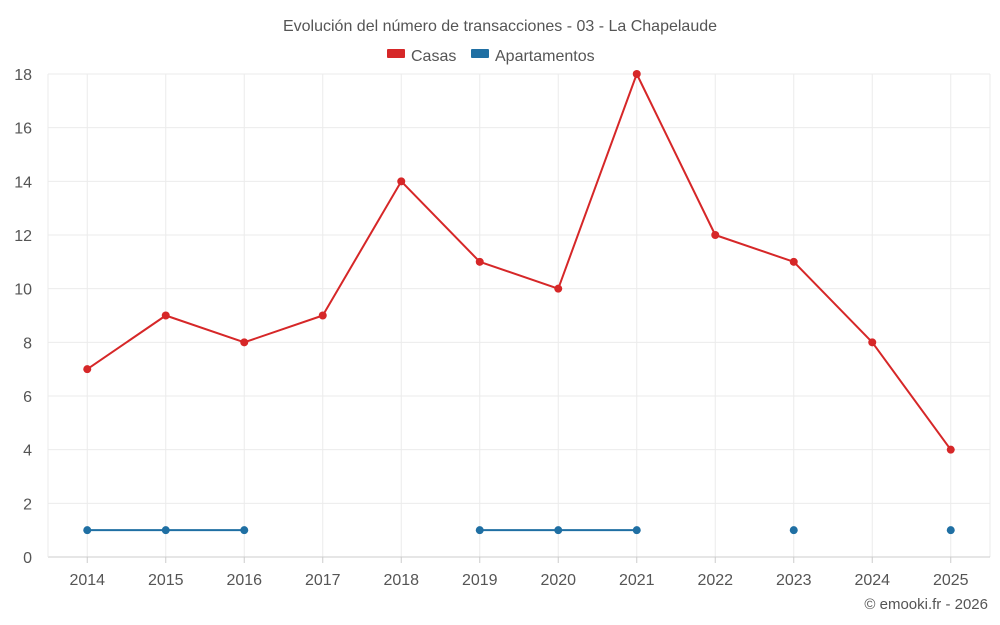 This screenshot has height=625, width=1000. I want to click on x-tick-label: 2020, so click(558, 580).